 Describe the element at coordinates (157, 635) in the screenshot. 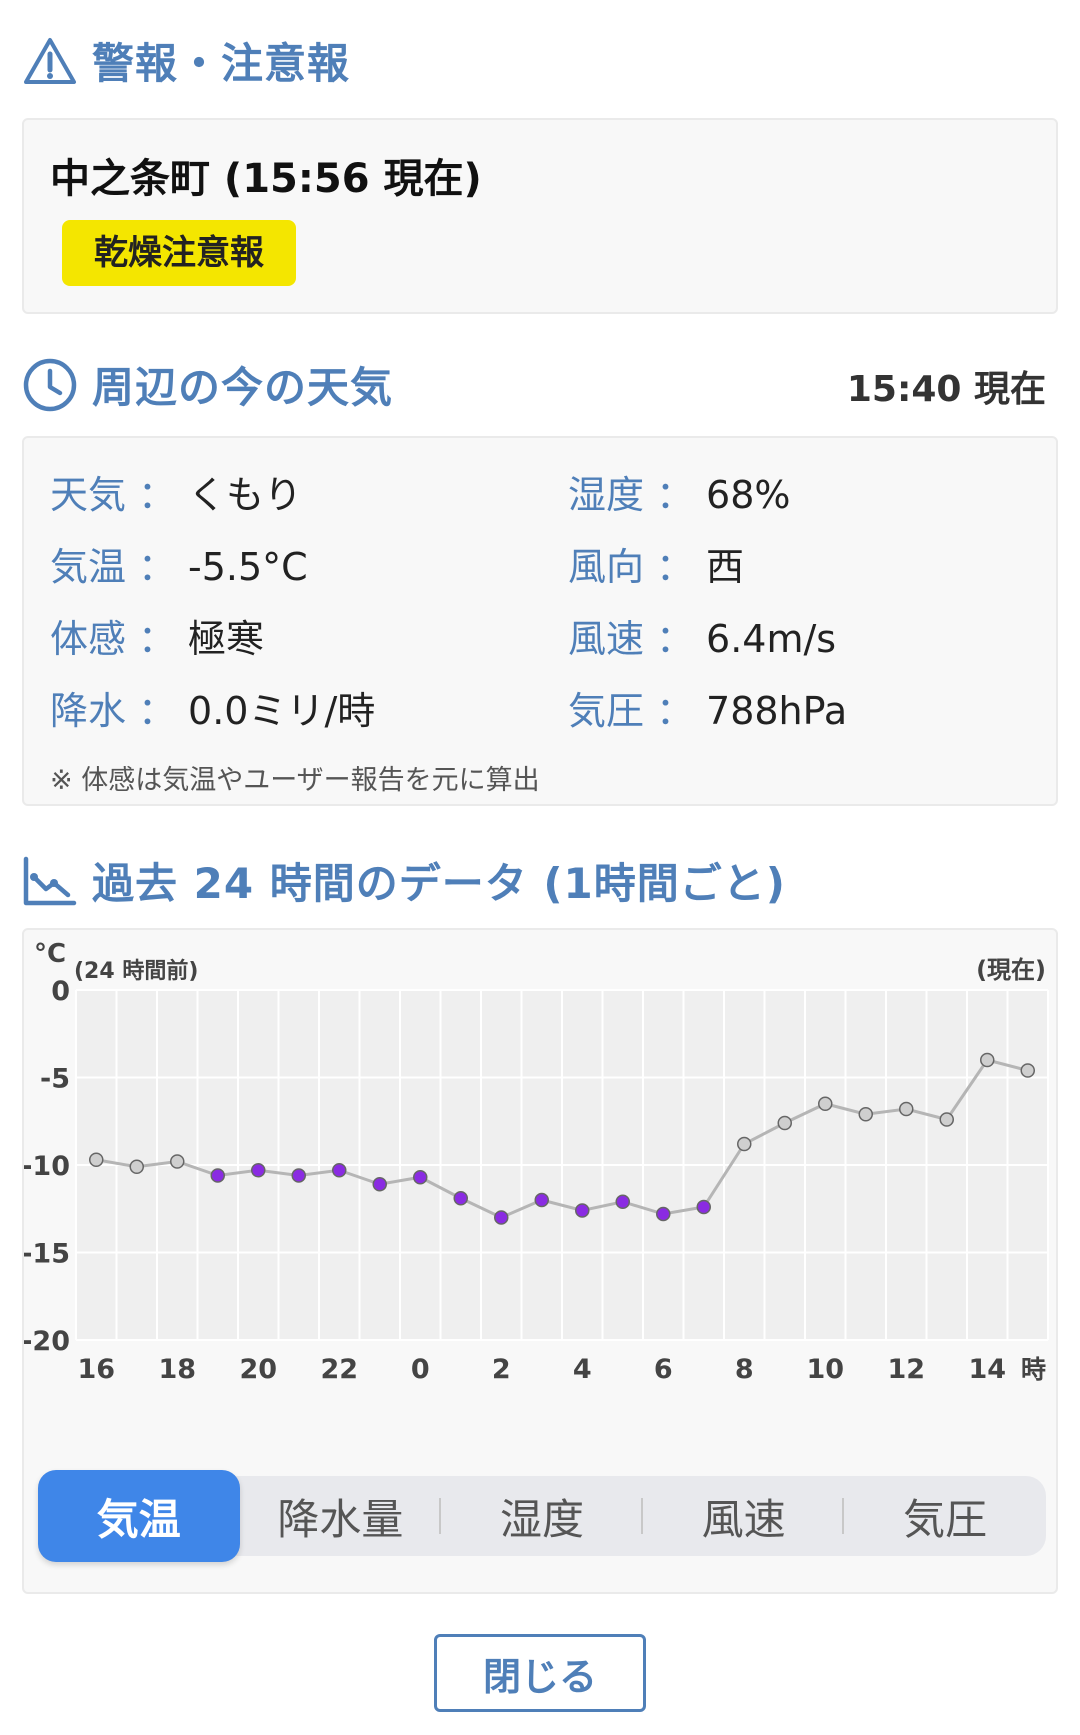

I see `feels-like-item: 体感 ： 極寒` at that location.